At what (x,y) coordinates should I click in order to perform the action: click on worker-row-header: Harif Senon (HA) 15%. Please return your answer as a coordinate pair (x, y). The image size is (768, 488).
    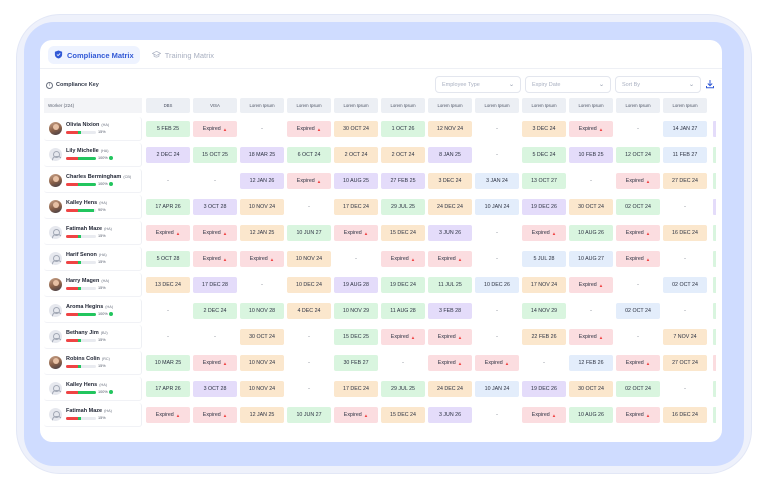
    Looking at the image, I should click on (93, 259).